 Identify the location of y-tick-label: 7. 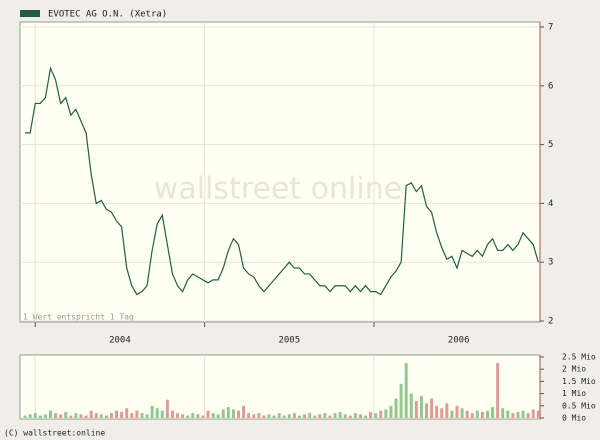
(550, 28).